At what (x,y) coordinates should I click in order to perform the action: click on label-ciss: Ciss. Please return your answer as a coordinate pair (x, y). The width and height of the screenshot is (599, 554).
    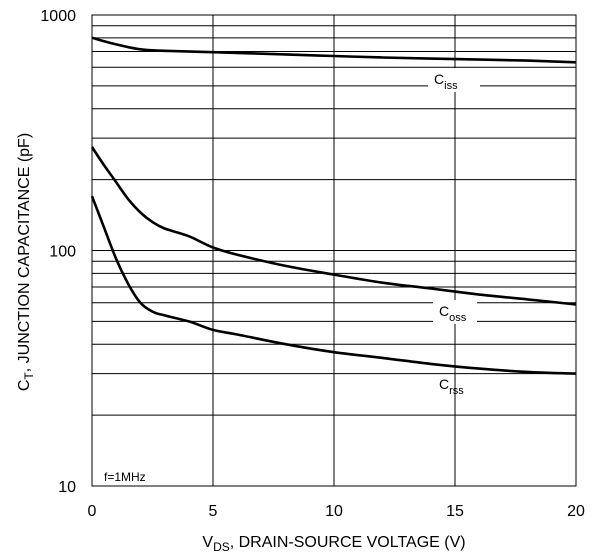
    Looking at the image, I should click on (454, 80).